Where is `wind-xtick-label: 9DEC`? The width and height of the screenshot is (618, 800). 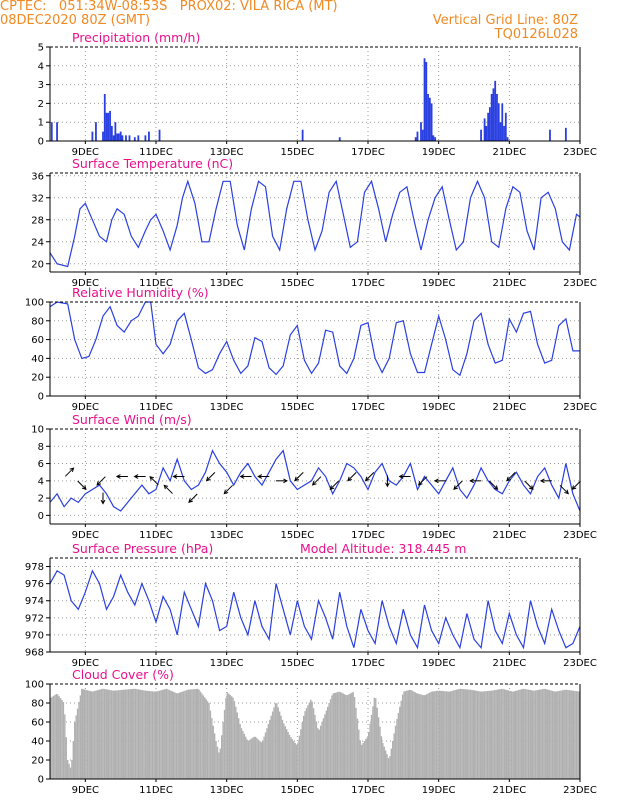 wind-xtick-label: 9DEC is located at coordinates (85, 535).